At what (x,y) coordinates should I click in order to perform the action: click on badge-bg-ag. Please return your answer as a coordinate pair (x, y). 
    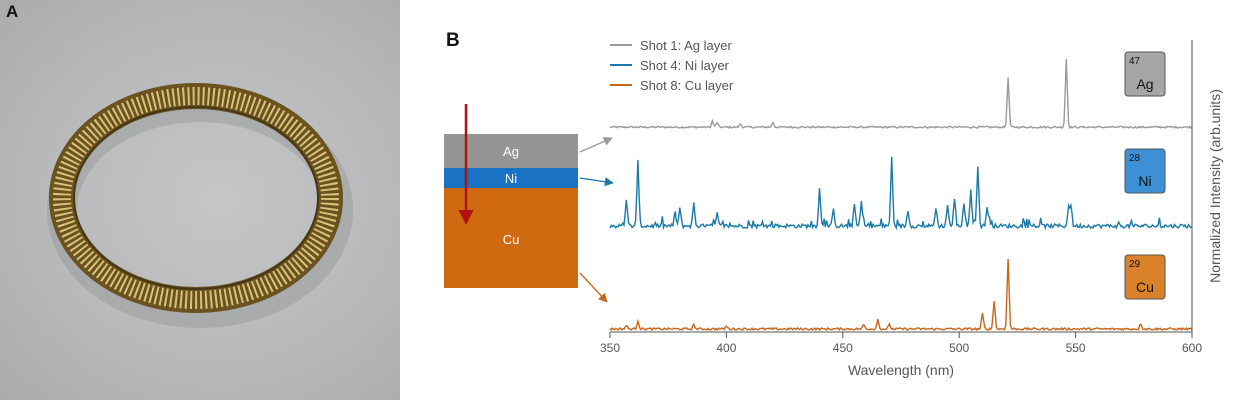
    Looking at the image, I should click on (1145, 74).